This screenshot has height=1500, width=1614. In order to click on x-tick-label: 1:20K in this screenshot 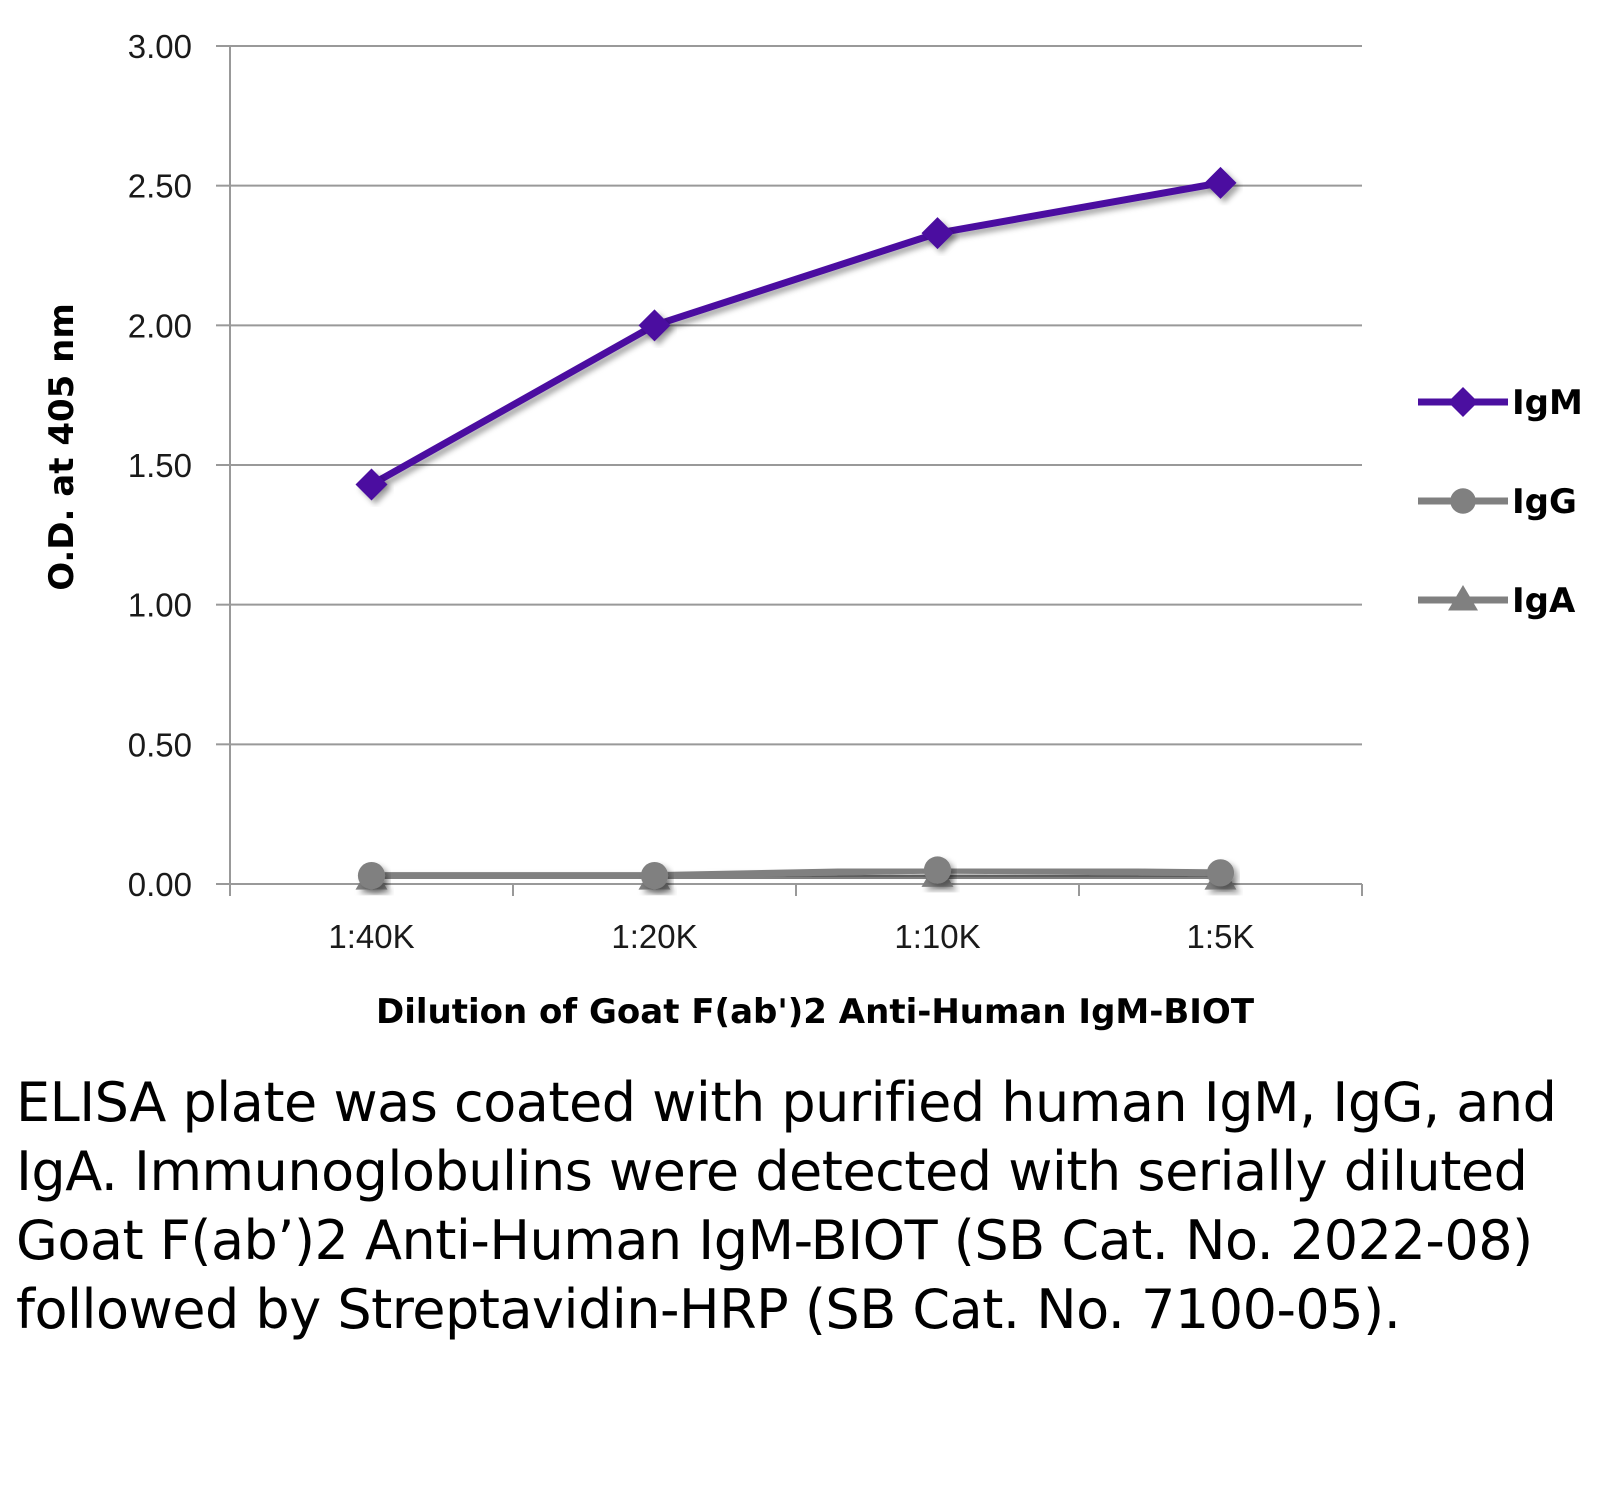, I will do `click(654, 936)`.